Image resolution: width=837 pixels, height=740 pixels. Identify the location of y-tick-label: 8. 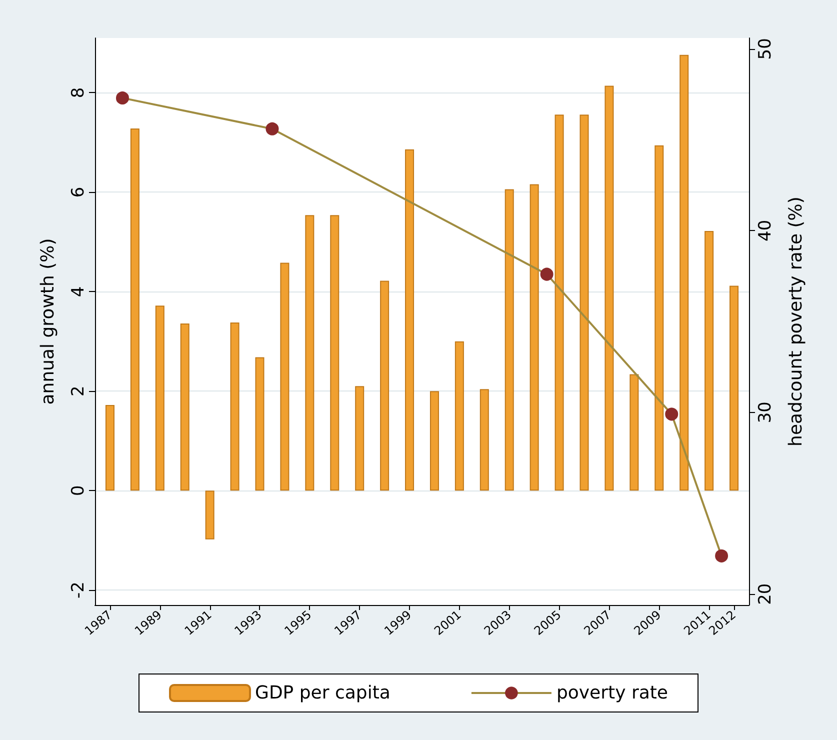
(78, 92).